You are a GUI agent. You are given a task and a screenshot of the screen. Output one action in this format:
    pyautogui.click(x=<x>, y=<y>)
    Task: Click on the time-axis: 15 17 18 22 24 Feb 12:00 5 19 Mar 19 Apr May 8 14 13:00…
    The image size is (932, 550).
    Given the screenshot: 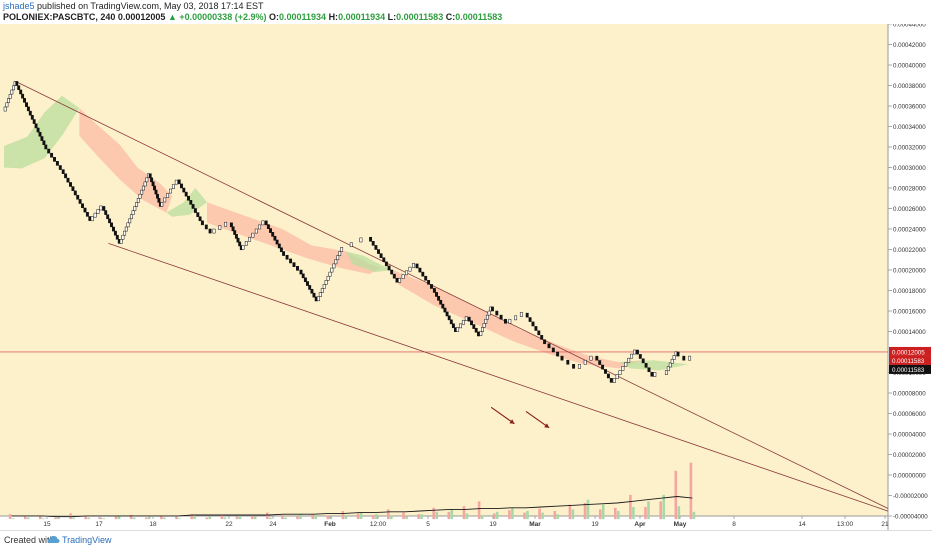 What is the action you would take?
    pyautogui.click(x=466, y=522)
    